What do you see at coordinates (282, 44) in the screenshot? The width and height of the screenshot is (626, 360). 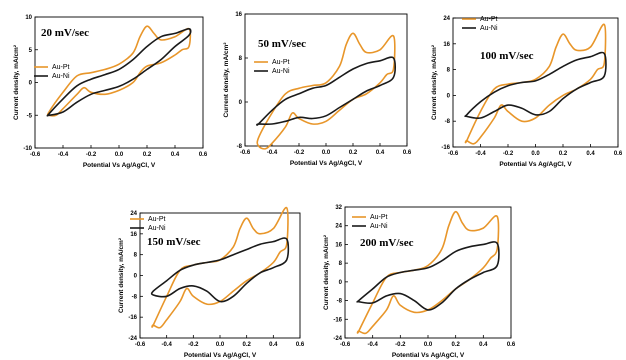 I see `scan-rate-label: 50 mV/sec` at bounding box center [282, 44].